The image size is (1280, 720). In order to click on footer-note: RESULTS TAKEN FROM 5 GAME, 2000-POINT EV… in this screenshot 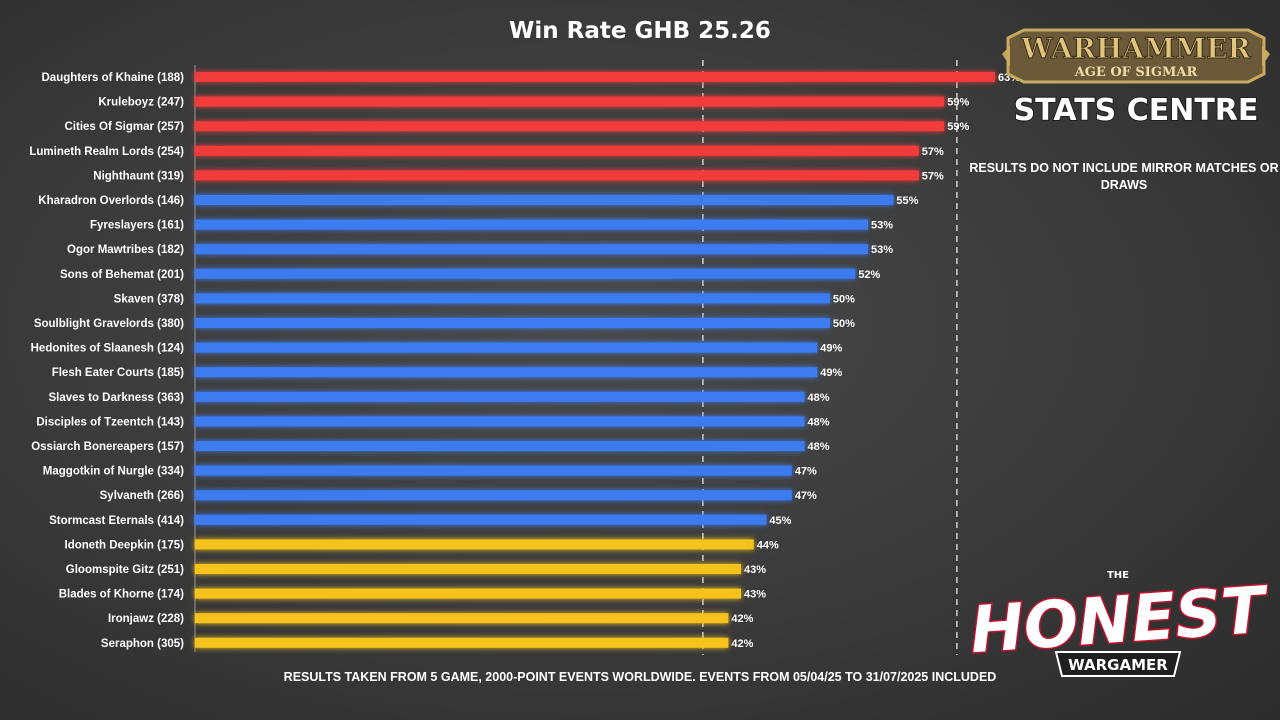, I will do `click(640, 677)`.